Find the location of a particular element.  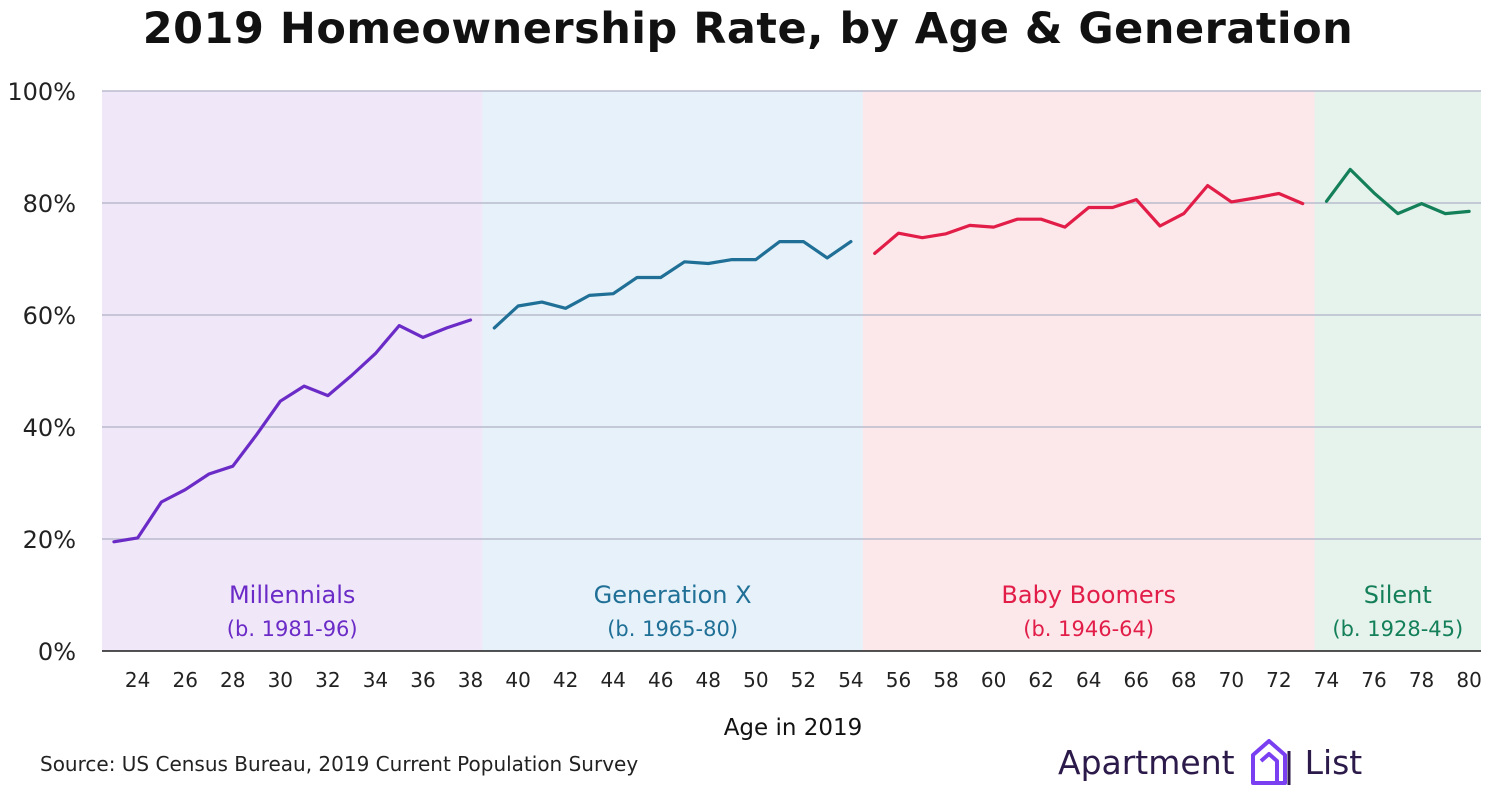

generation-years-3: (b. 1928-45) is located at coordinates (1397, 629).